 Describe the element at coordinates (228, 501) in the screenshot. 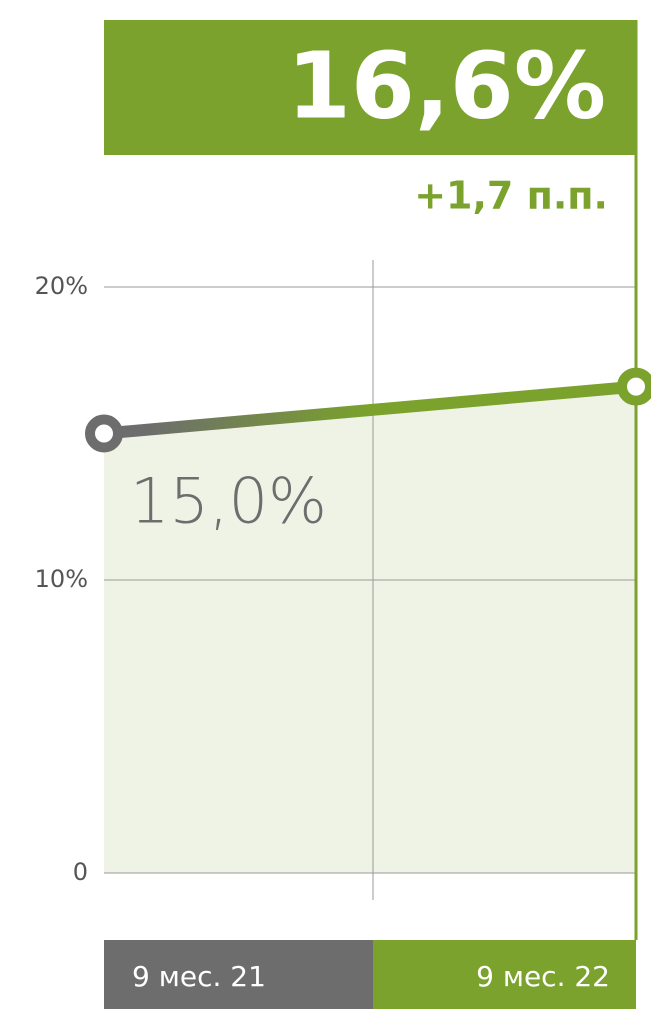

I see `value-label: 15,0%` at that location.